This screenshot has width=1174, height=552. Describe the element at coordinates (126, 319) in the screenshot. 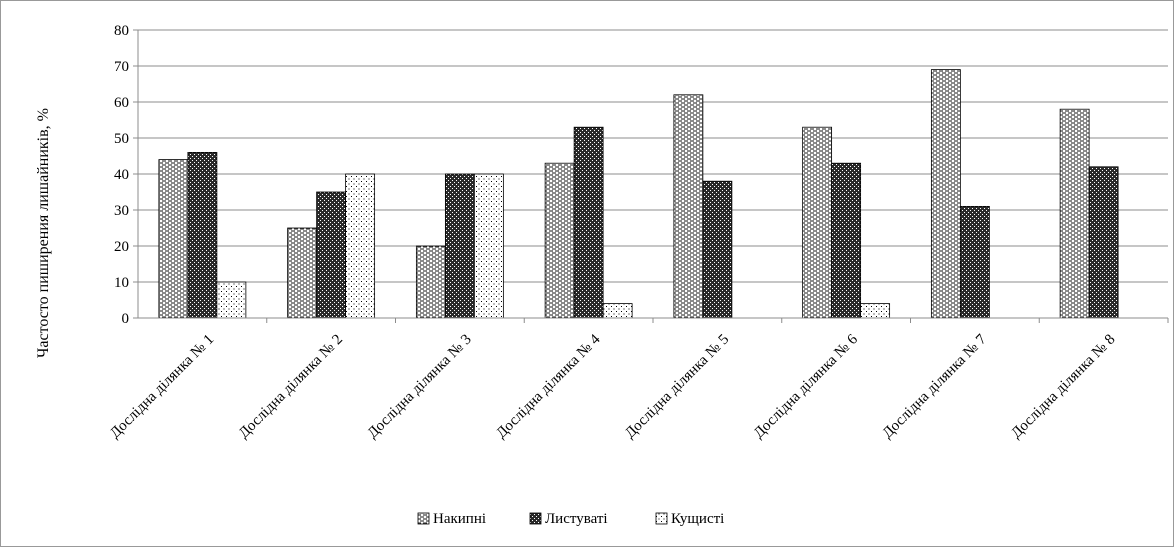

I see `y-tick-label: 0` at that location.